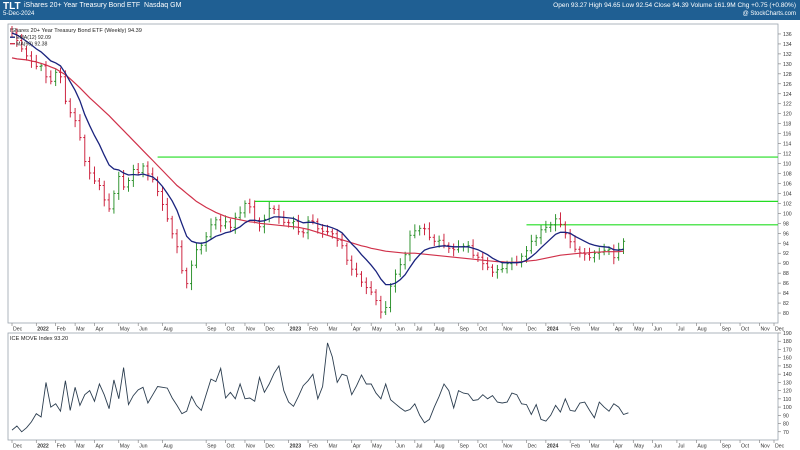  I want to click on move-y-tick-label: 70, so click(786, 433).